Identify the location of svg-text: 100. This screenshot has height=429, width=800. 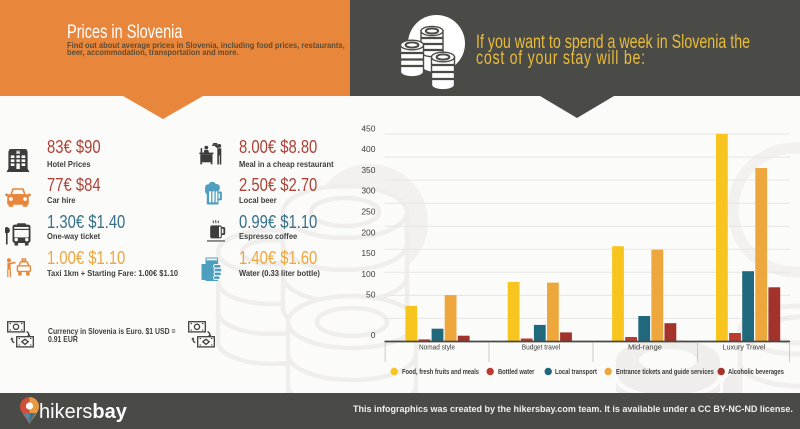
(368, 274).